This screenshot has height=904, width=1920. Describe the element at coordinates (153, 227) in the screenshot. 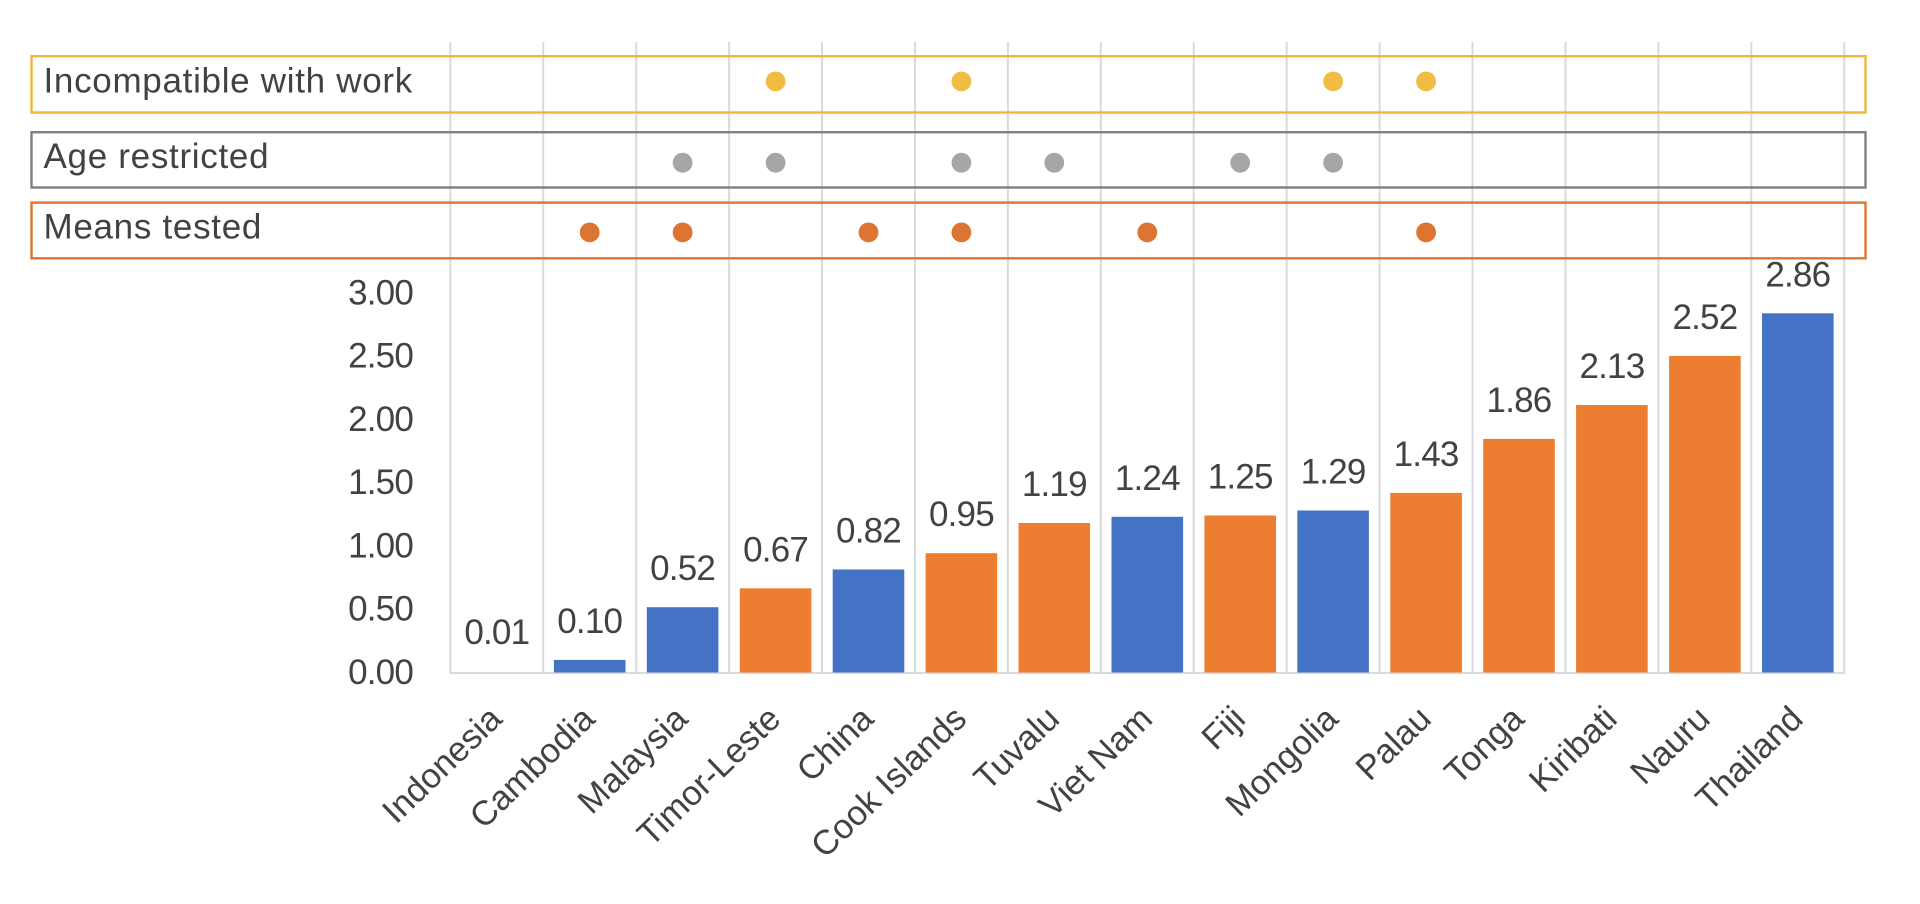

I see `svg-text: Means tested` at that location.